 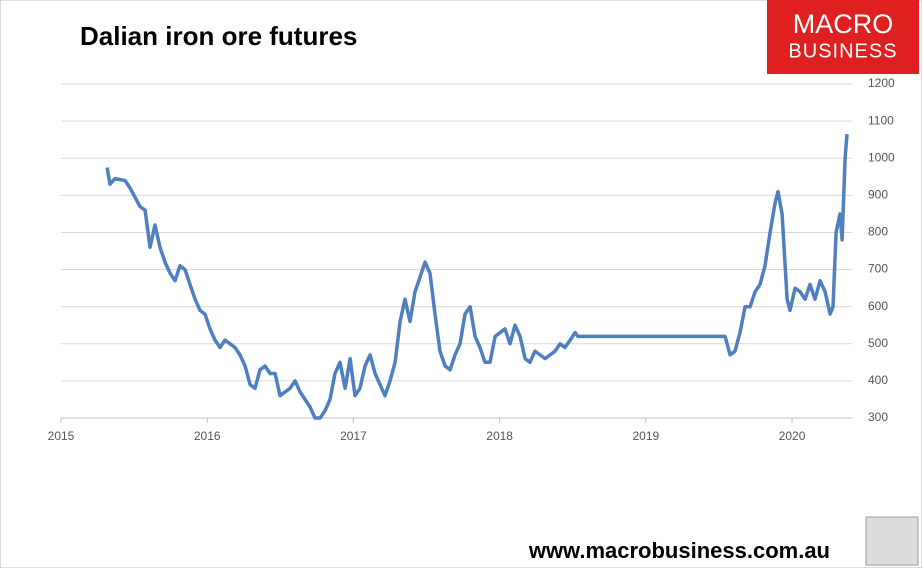 What do you see at coordinates (218, 36) in the screenshot?
I see `chart-title: Dalian iron ore futures` at bounding box center [218, 36].